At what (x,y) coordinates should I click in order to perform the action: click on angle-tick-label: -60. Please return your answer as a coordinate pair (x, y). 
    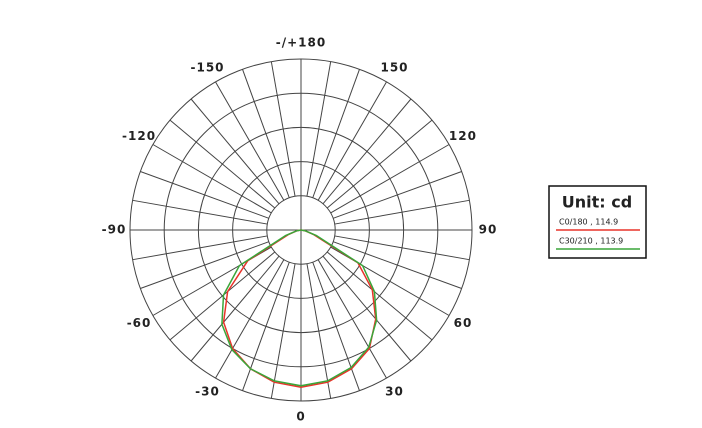
    Looking at the image, I should click on (139, 323).